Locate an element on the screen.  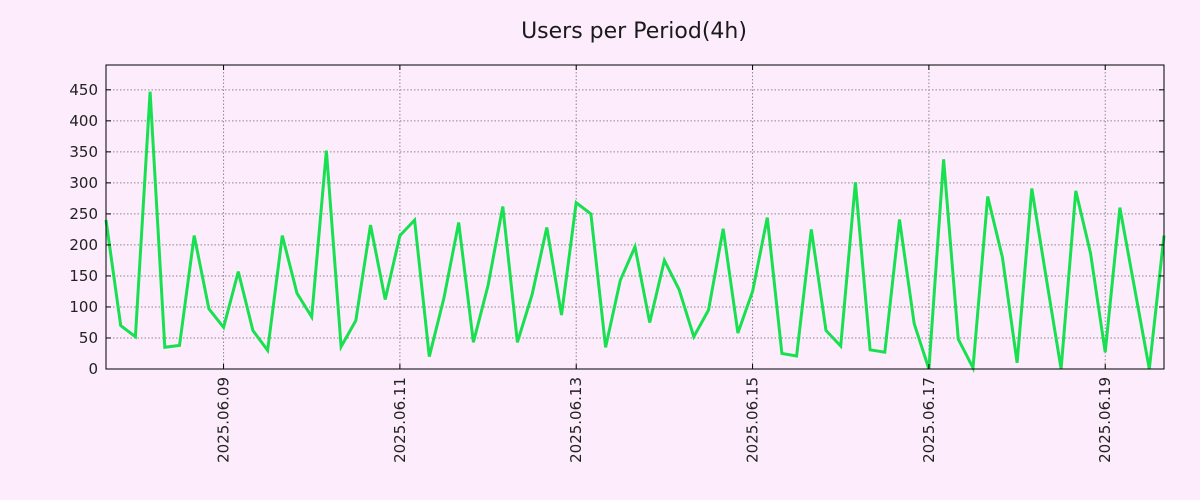
chart-title: Users per Period(4h) is located at coordinates (634, 31).